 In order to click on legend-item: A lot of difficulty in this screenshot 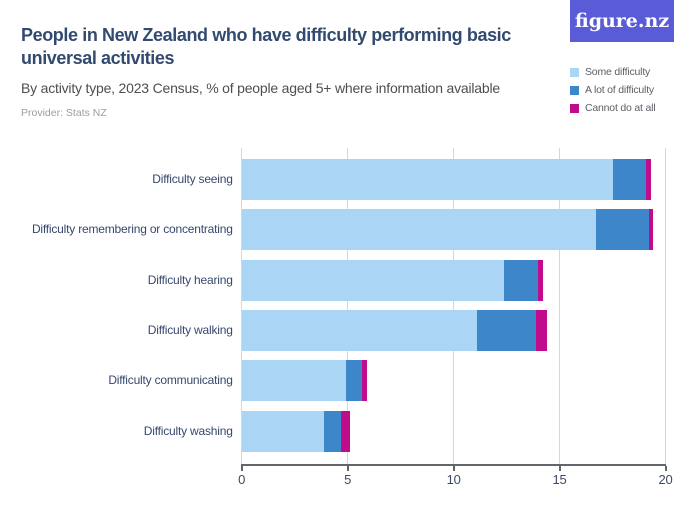, I will do `click(612, 90)`.